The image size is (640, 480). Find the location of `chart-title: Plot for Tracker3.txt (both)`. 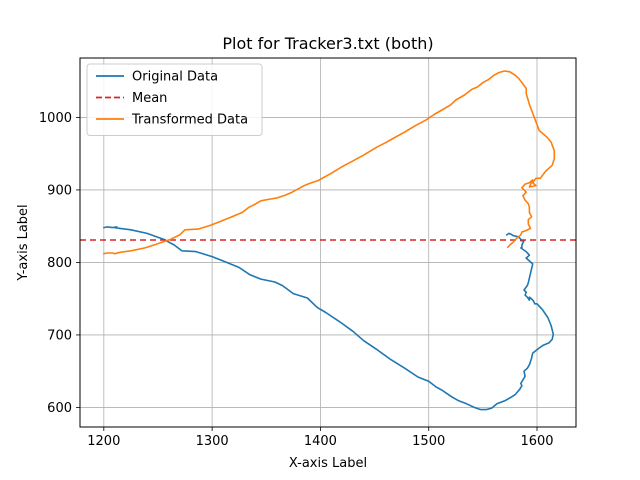

chart-title: Plot for Tracker3.txt (both) is located at coordinates (327, 43).